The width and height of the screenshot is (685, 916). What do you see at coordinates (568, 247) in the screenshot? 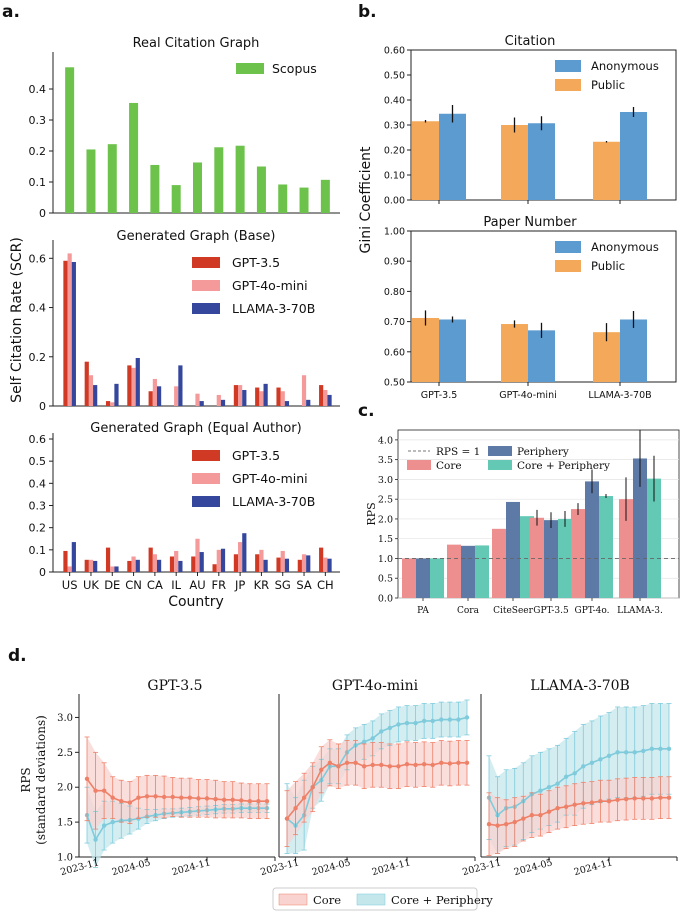
I see `legend-swatch-anonymous` at bounding box center [568, 247].